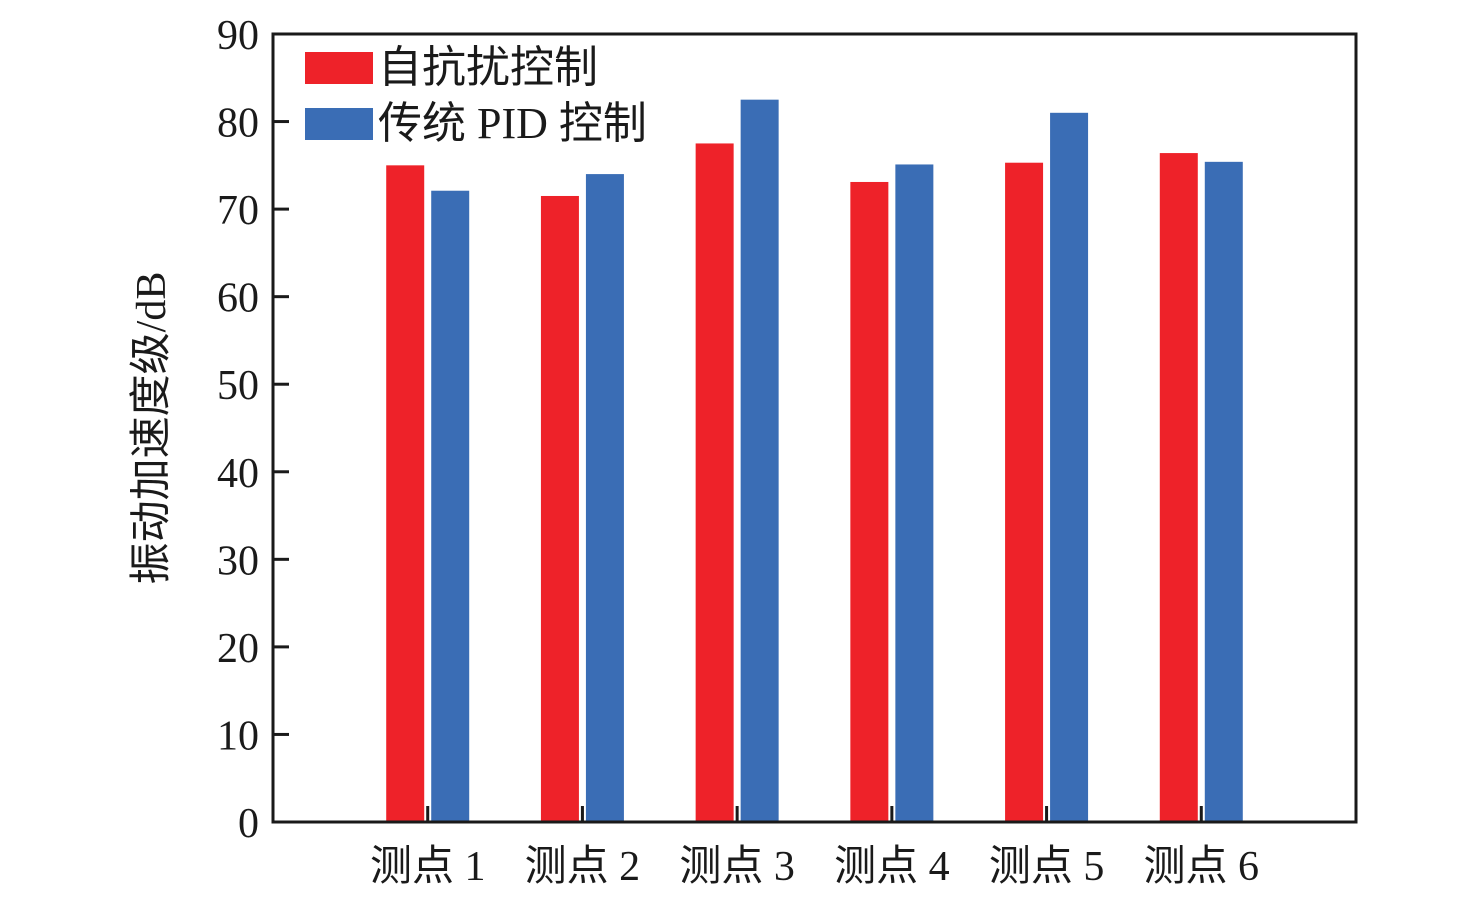 This screenshot has width=1476, height=904. What do you see at coordinates (583, 867) in the screenshot?
I see `x-tick-label: 测点 2` at bounding box center [583, 867].